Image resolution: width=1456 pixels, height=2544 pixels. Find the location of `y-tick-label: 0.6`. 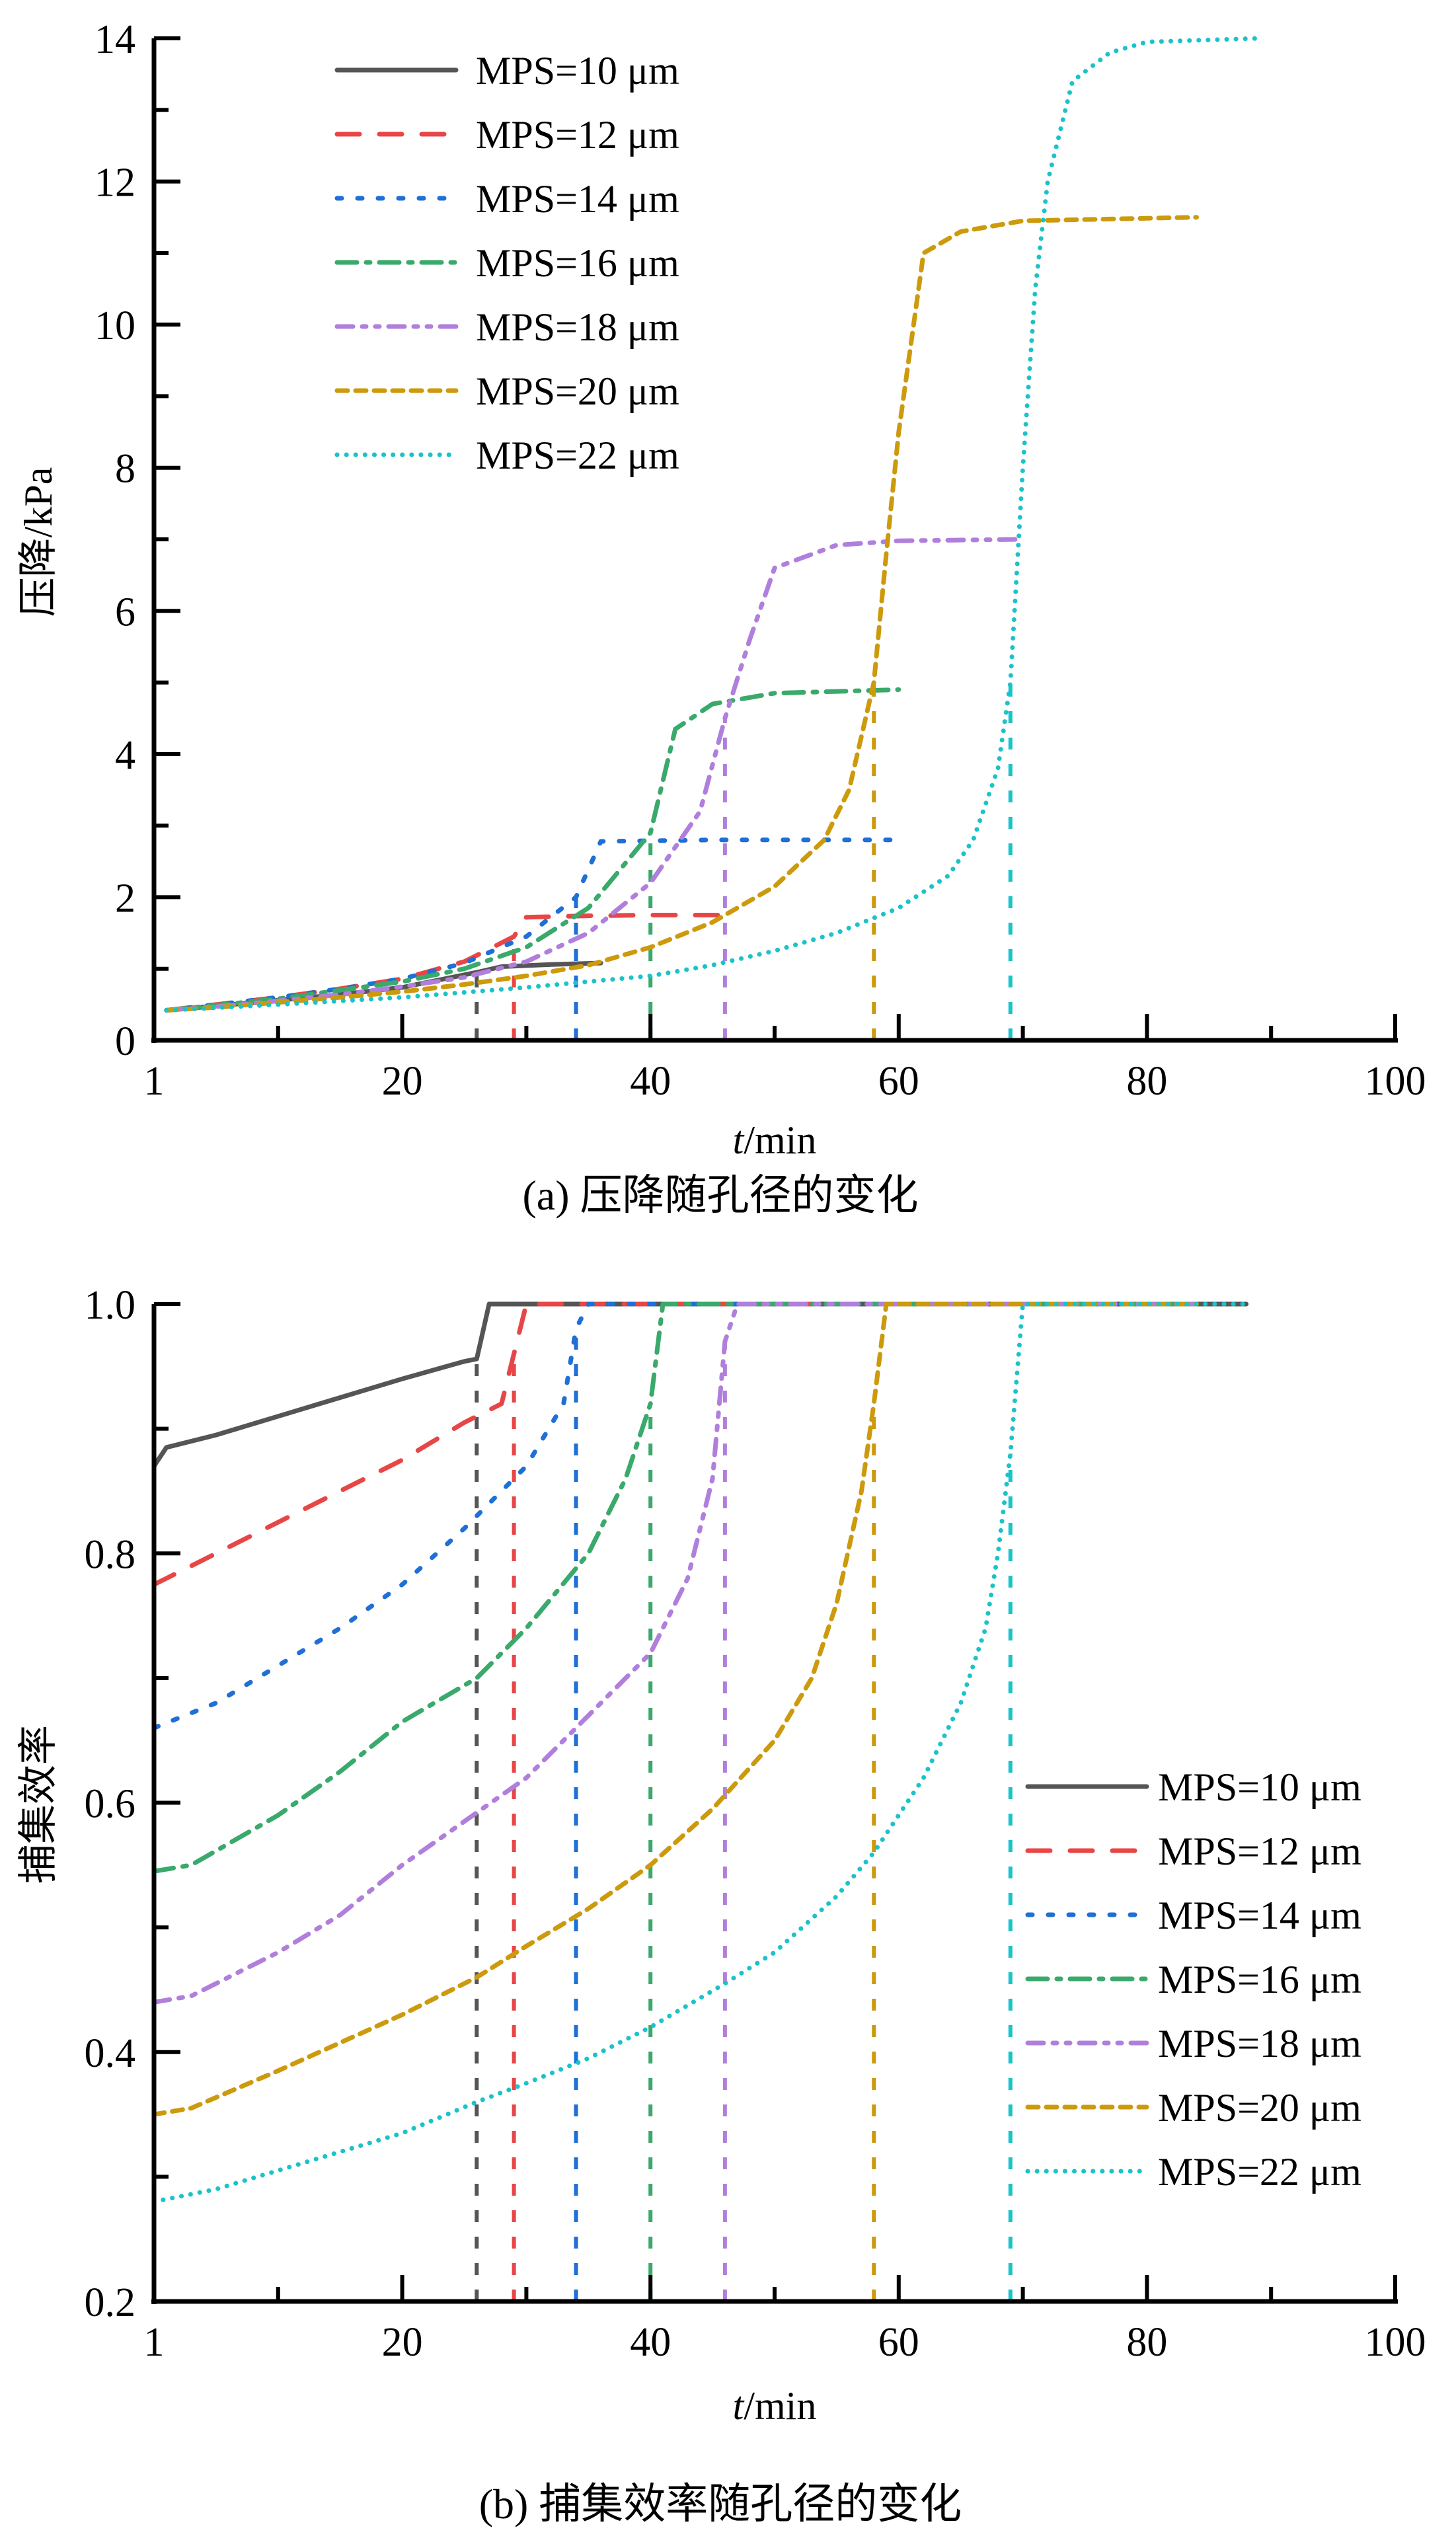

y-tick-label: 0.6 is located at coordinates (110, 1804).